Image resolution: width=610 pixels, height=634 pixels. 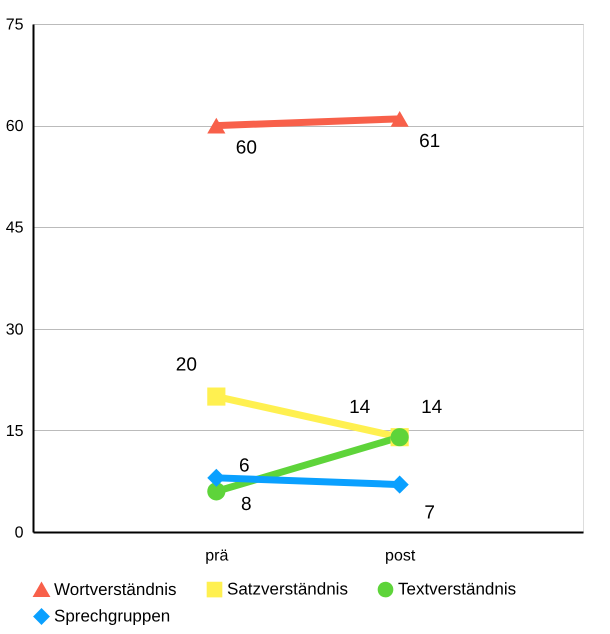 What do you see at coordinates (15, 431) in the screenshot?
I see `y-tick-label: 15` at bounding box center [15, 431].